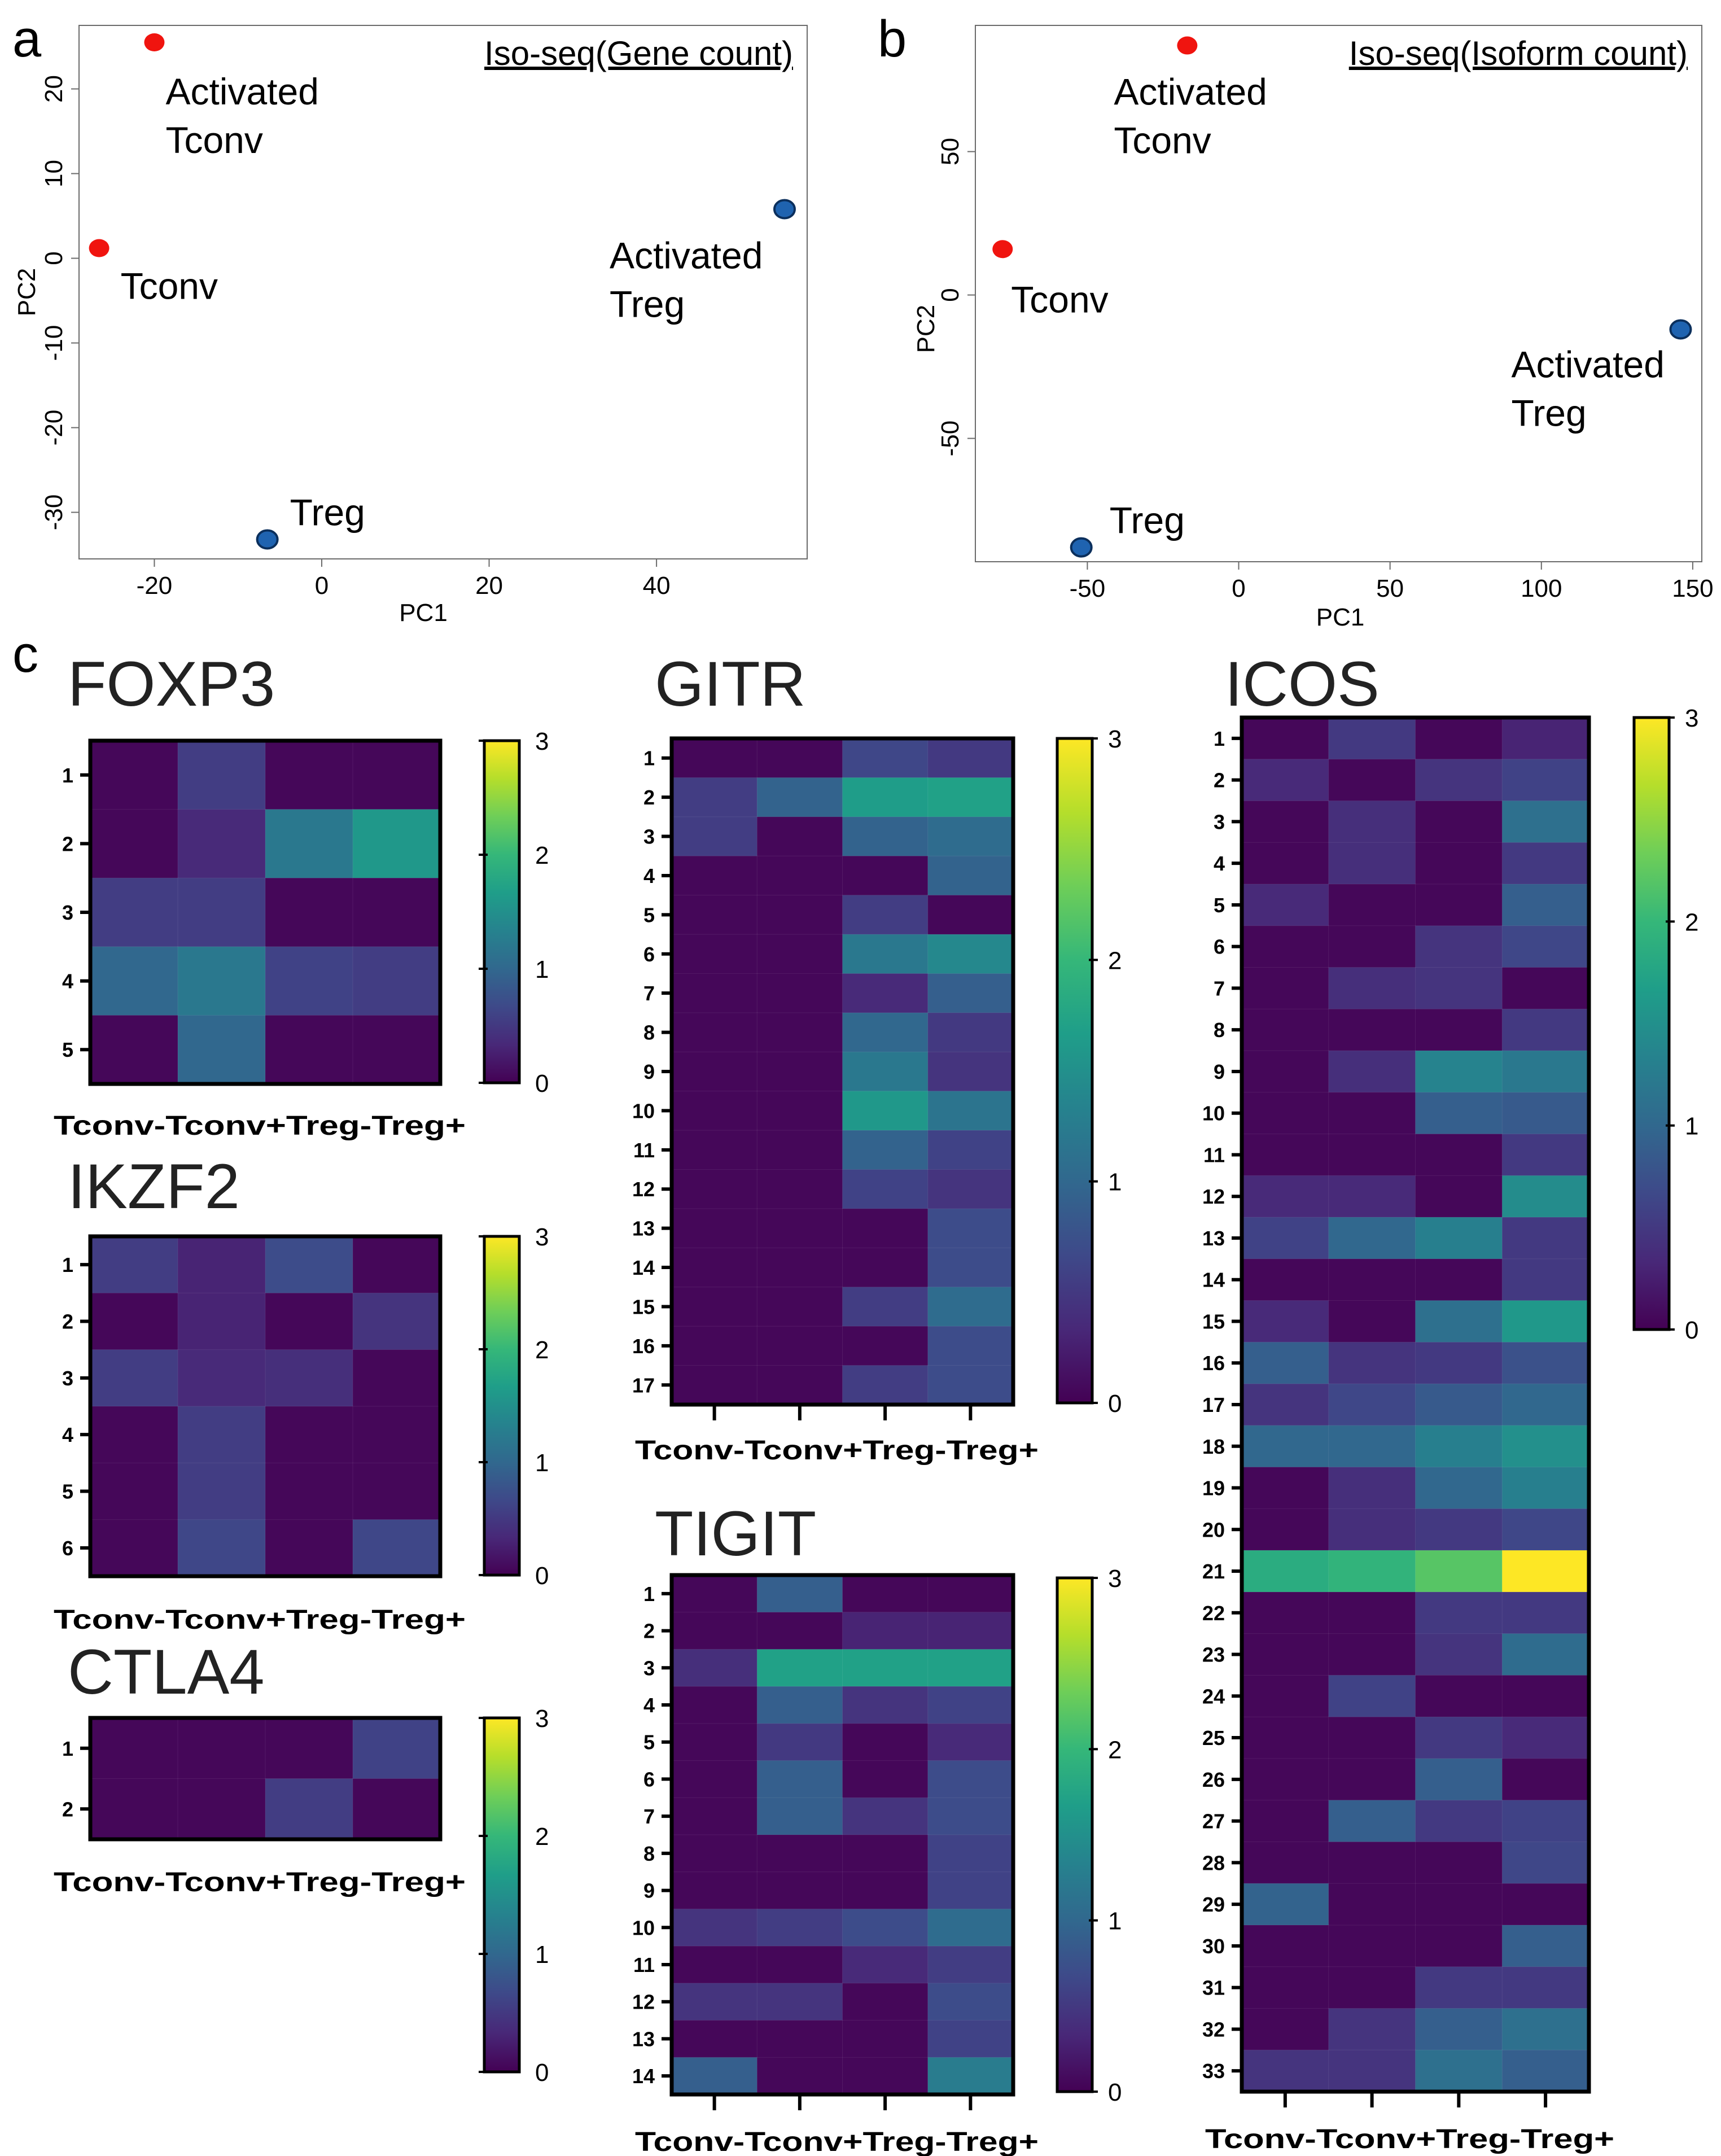 The width and height of the screenshot is (1721, 2156). Describe the element at coordinates (1213, 1529) in the screenshot. I see `row-label: 20` at that location.